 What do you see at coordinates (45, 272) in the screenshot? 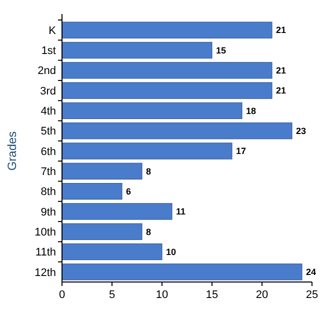
I see `y-tick-label: 12th` at bounding box center [45, 272].